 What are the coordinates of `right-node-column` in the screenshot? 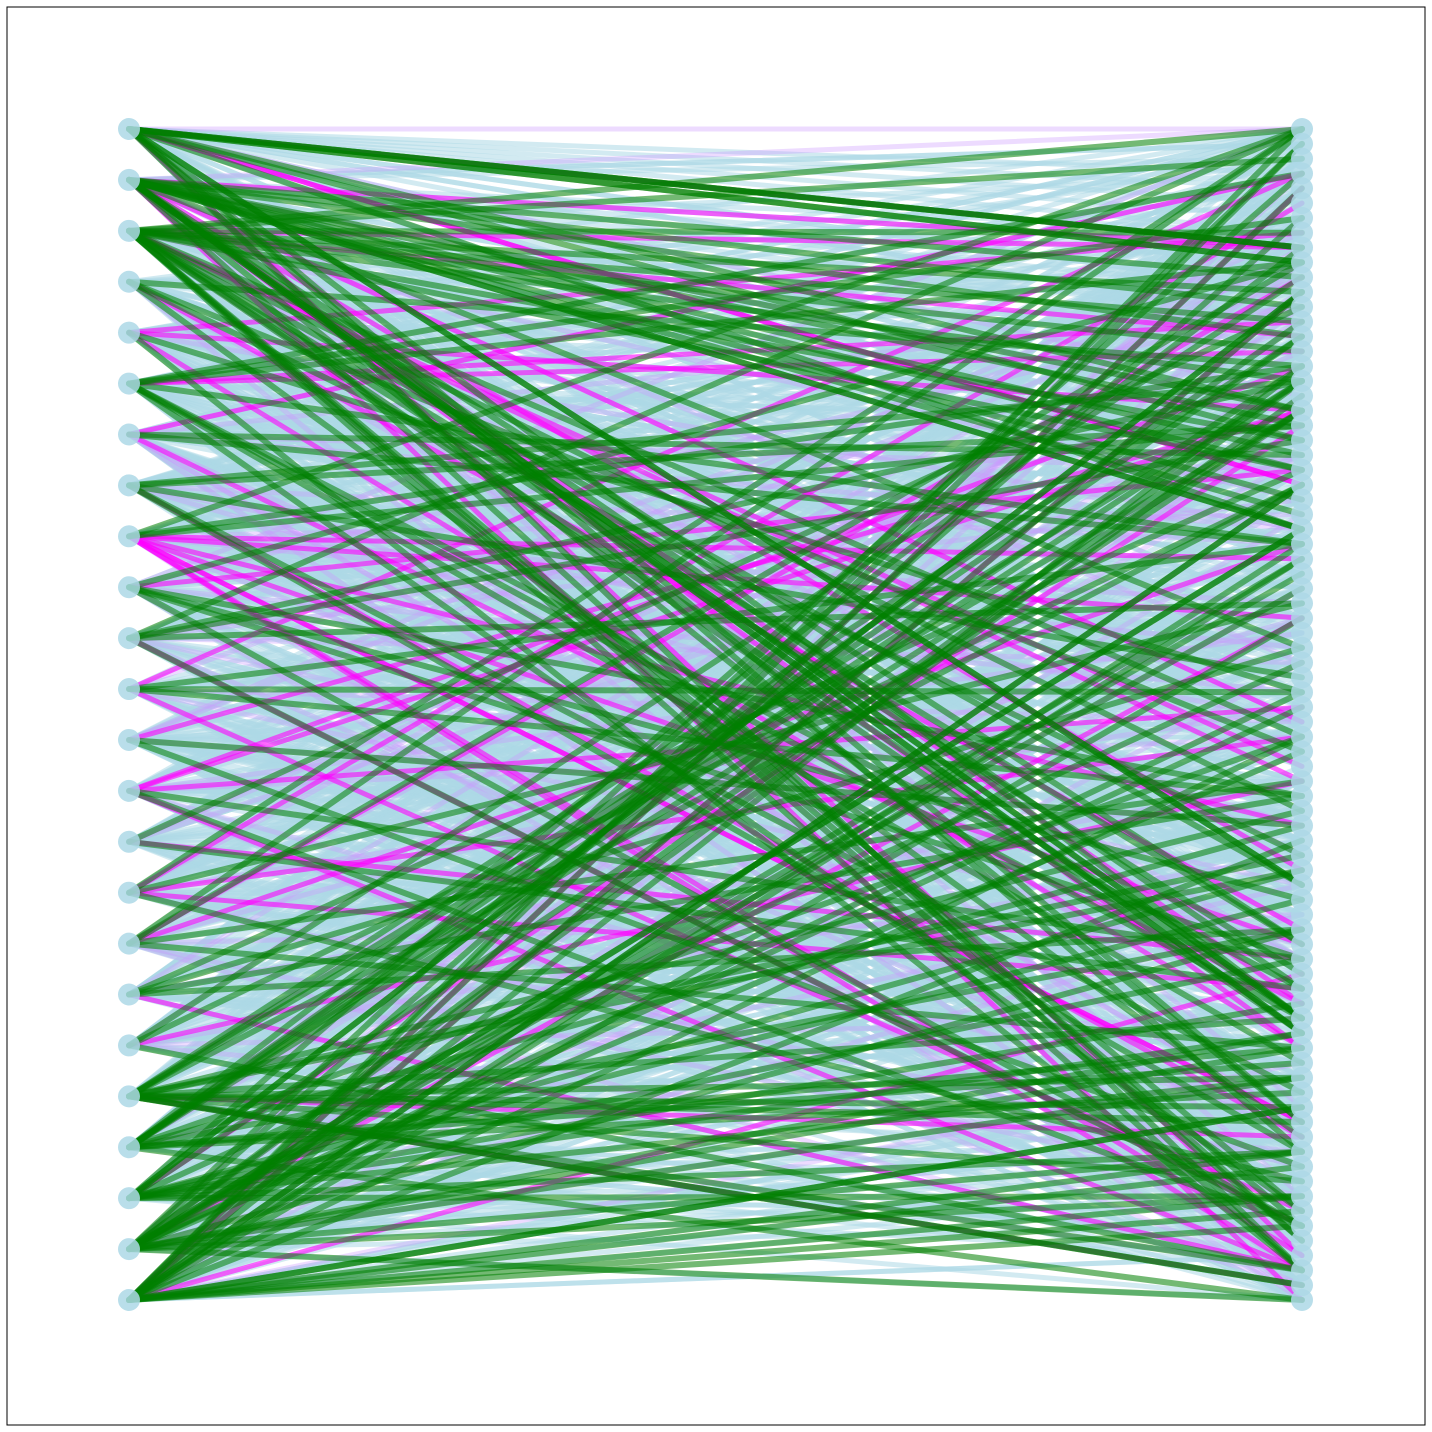 It's located at (1302, 714).